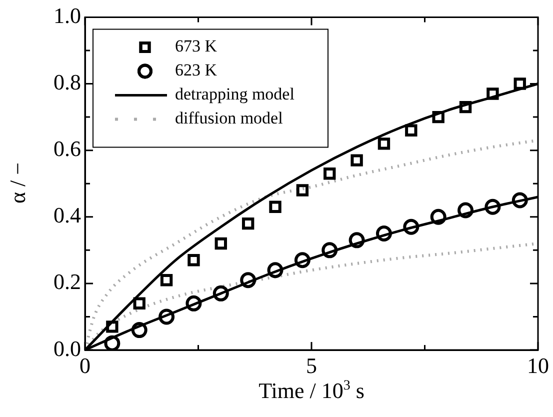 This screenshot has width=553, height=417. I want to click on x-tick-label: 5, so click(311, 365).